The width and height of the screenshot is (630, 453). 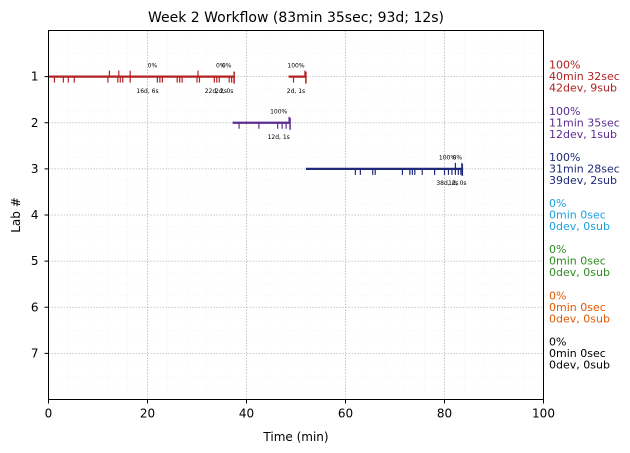 I want to click on lab-4-summary-line: 0min 0sec, so click(x=577, y=215).